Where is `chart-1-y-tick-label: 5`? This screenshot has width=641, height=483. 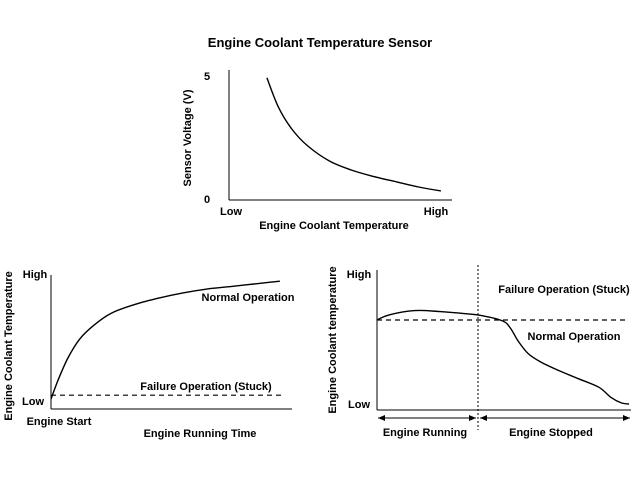
chart-1-y-tick-label: 5 is located at coordinates (207, 77).